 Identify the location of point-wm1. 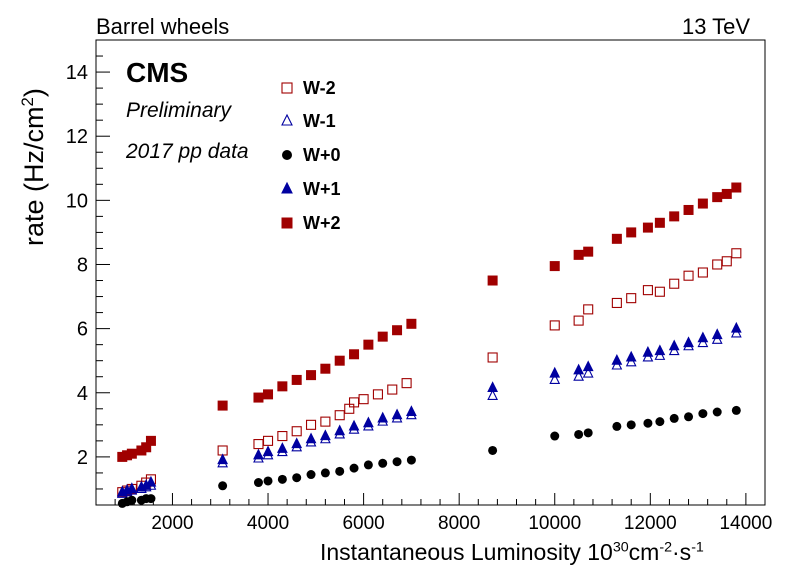
(588, 372).